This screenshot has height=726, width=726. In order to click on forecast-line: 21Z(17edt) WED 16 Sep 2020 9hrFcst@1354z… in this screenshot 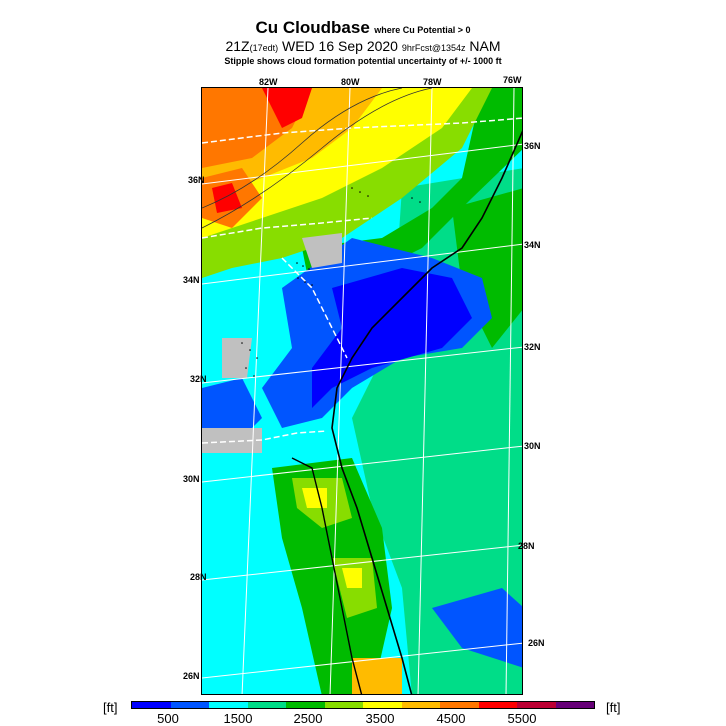, I will do `click(363, 46)`.